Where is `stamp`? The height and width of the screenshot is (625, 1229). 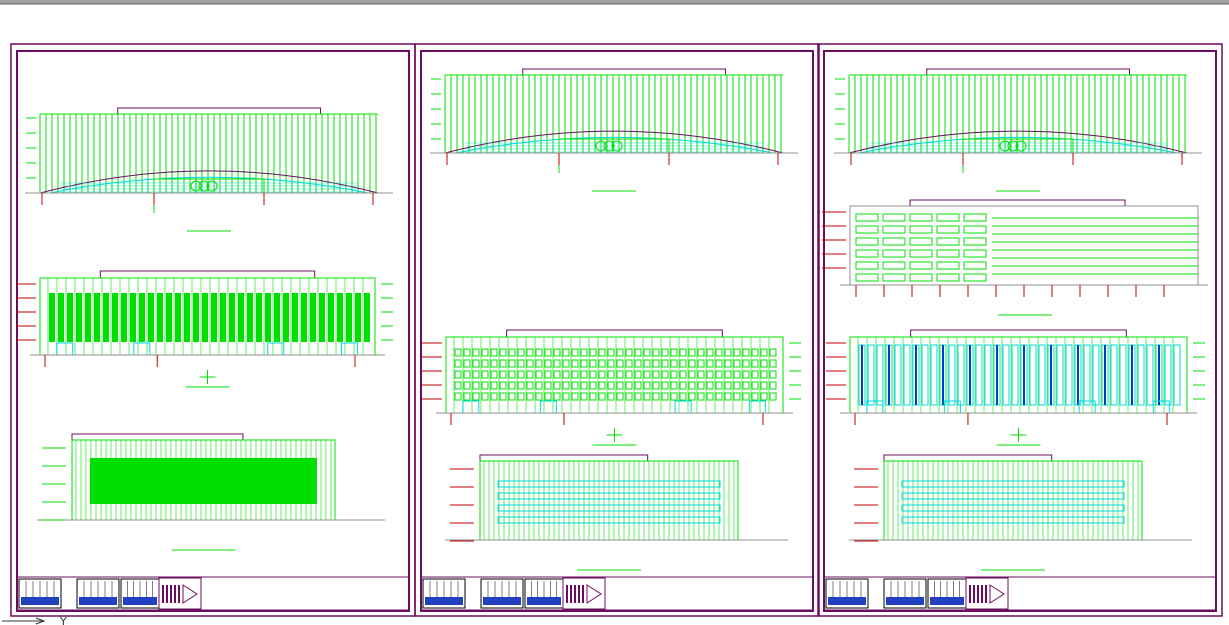 stamp is located at coordinates (847, 593).